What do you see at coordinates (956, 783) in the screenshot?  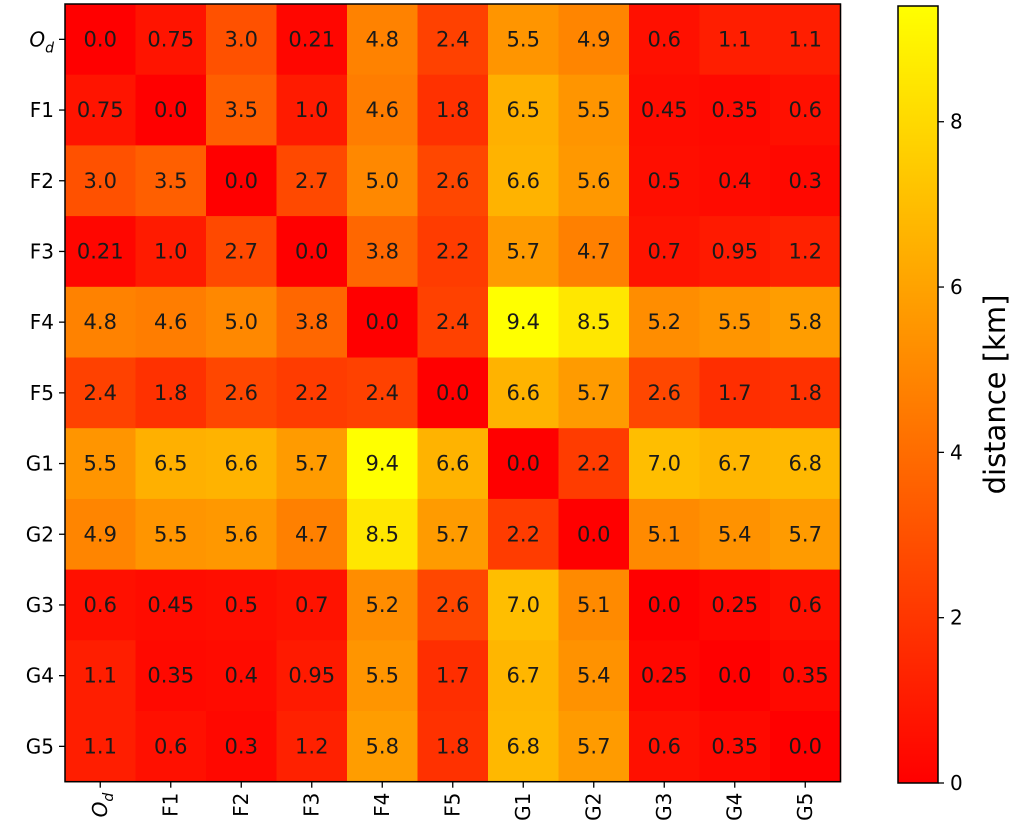 I see `colorbar-tick-label: 0` at bounding box center [956, 783].